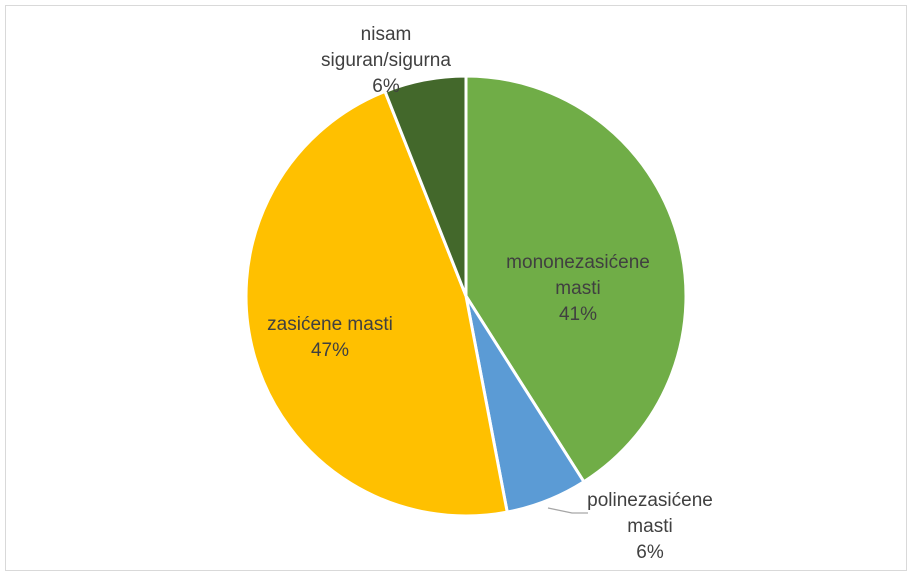 This screenshot has width=914, height=576. Describe the element at coordinates (578, 314) in the screenshot. I see `data-label-percent: 41%` at that location.